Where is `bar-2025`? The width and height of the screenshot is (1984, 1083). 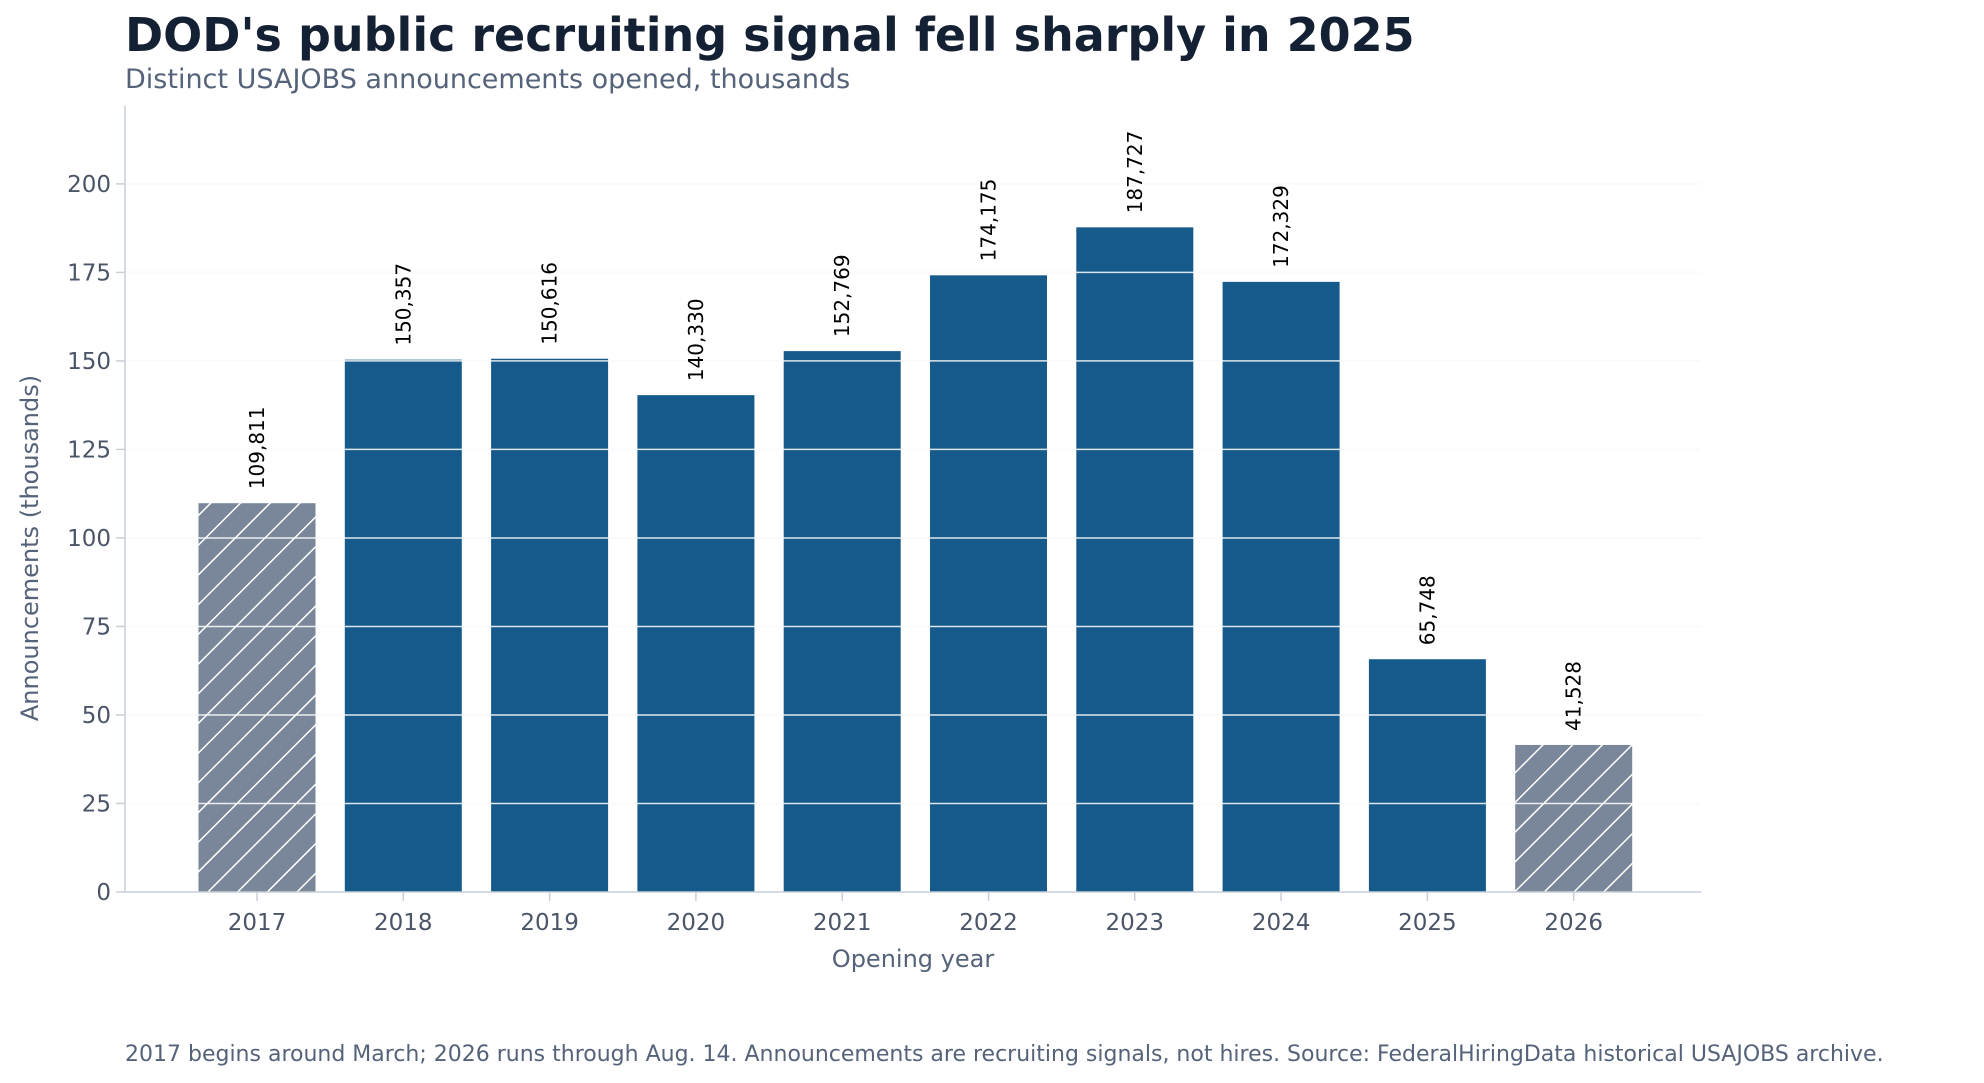 bar-2025 is located at coordinates (1427, 775).